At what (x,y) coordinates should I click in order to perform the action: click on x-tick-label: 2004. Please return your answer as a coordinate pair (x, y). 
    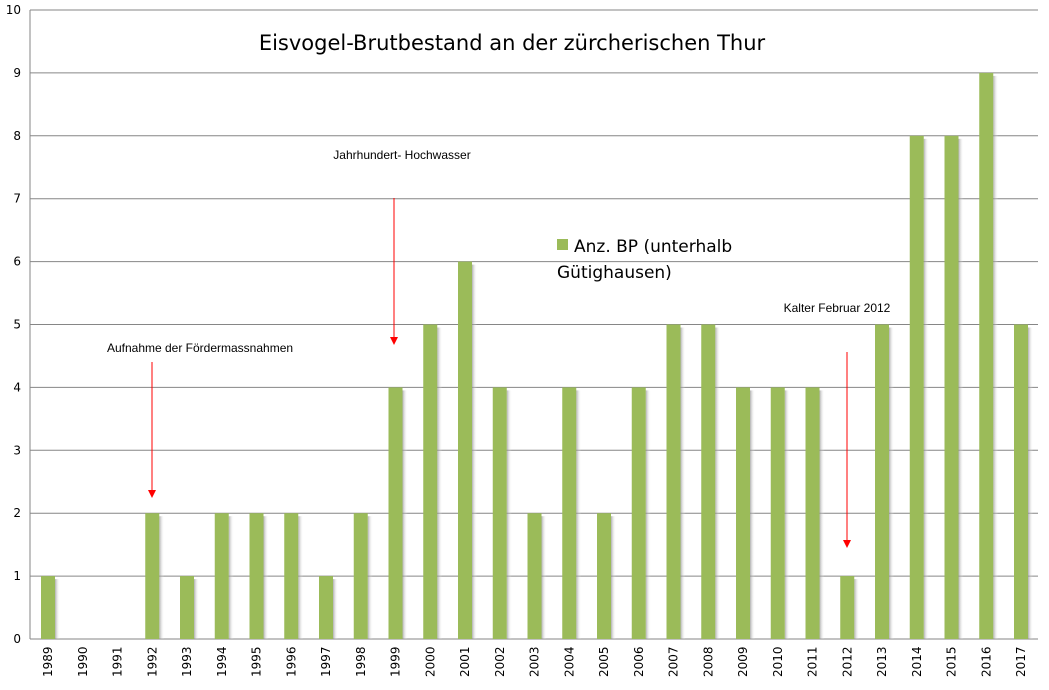
    Looking at the image, I should click on (569, 661).